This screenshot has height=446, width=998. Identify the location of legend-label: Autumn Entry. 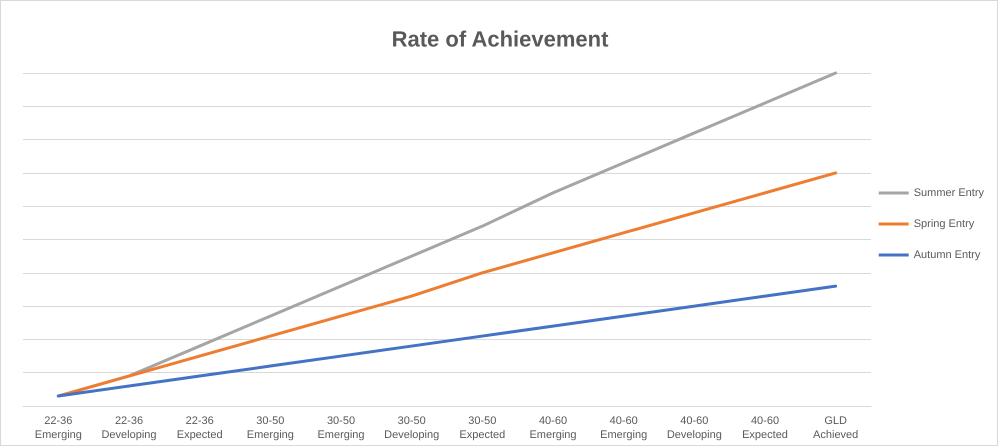
(947, 255).